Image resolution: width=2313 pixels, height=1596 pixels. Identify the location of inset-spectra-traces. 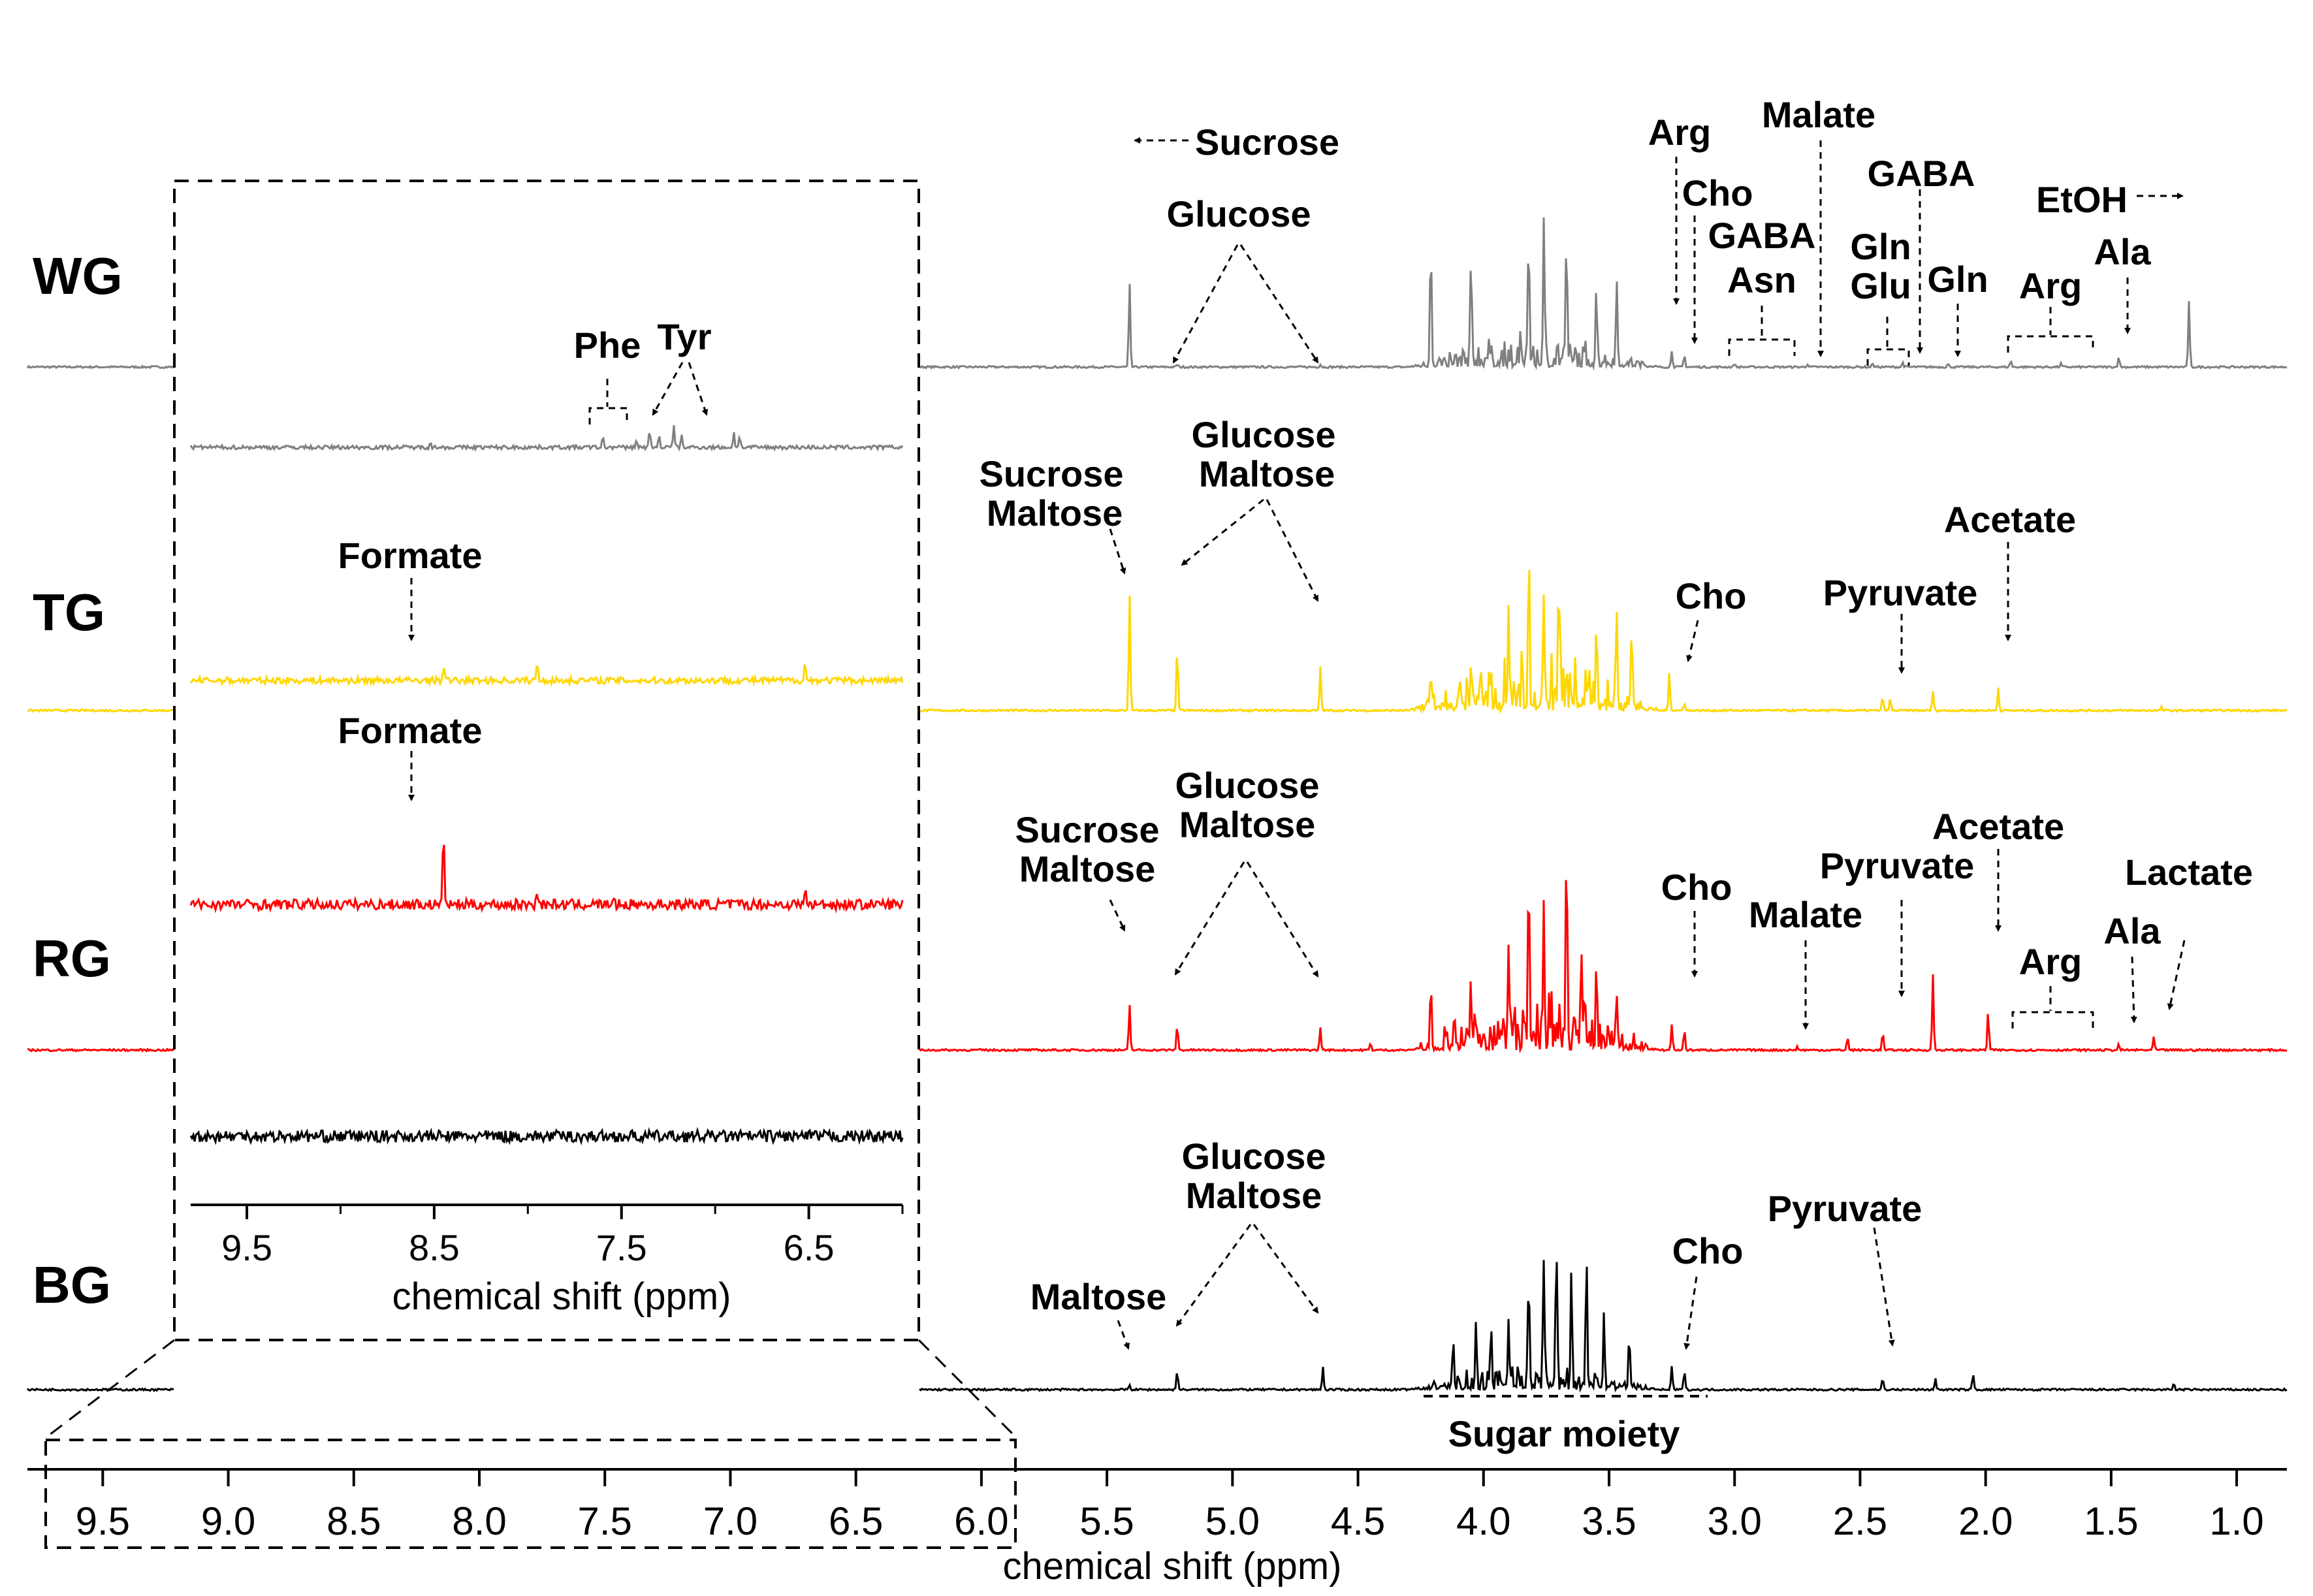
(547, 785).